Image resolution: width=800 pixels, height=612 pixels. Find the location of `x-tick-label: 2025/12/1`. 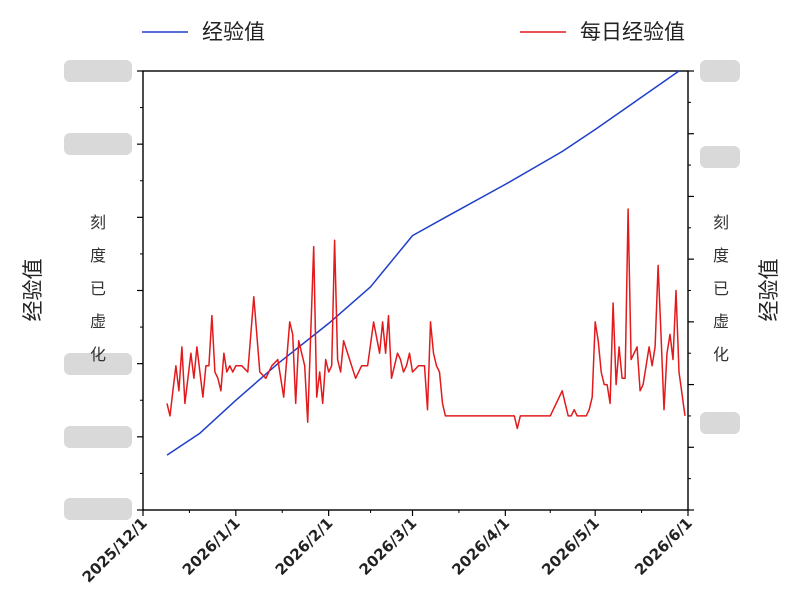

x-tick-label: 2025/12/1 is located at coordinates (115, 550).